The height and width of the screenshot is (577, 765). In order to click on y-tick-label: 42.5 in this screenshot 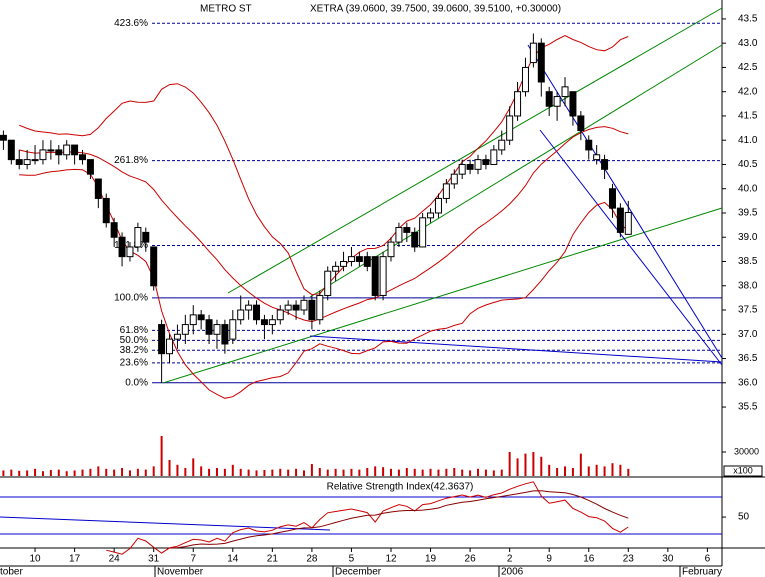, I will do `click(748, 67)`.